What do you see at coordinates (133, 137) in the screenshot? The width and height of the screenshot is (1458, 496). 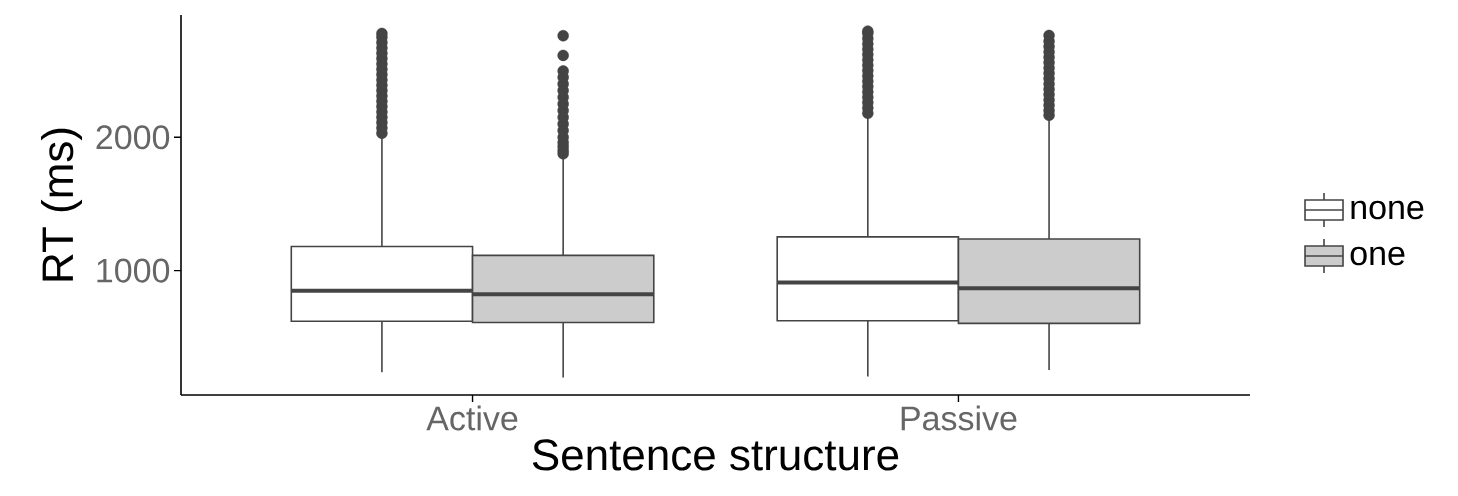 I see `y-tick-label: 2000` at bounding box center [133, 137].